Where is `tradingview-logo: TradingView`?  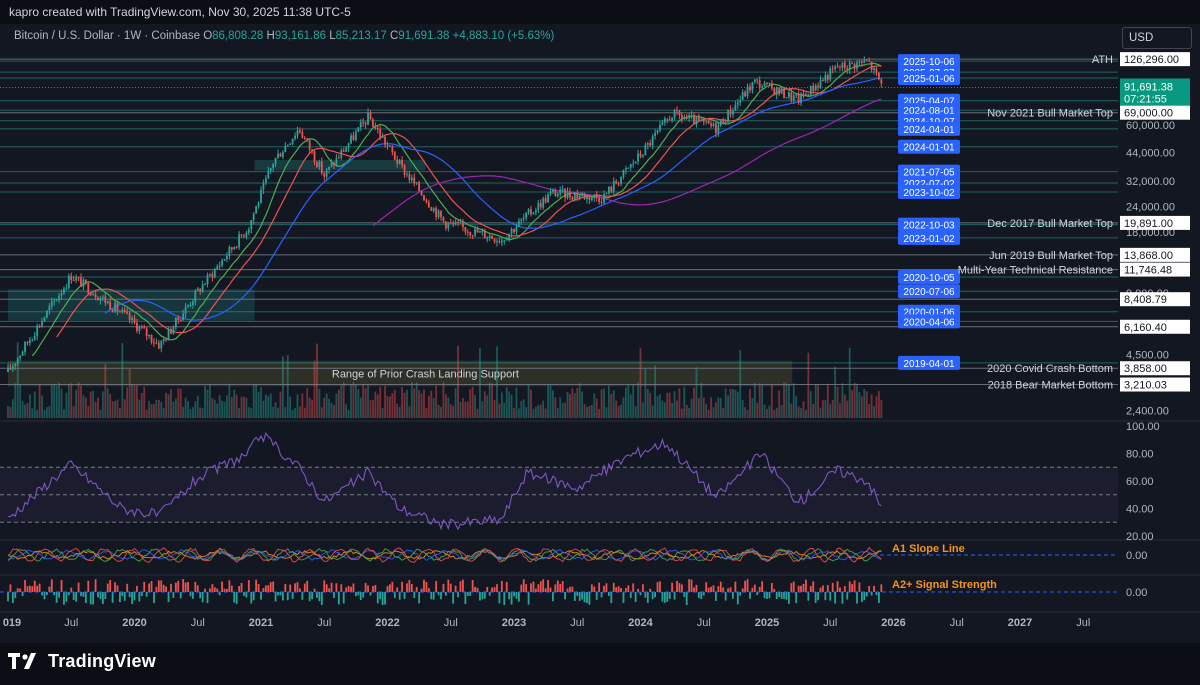 tradingview-logo: TradingView is located at coordinates (82, 661).